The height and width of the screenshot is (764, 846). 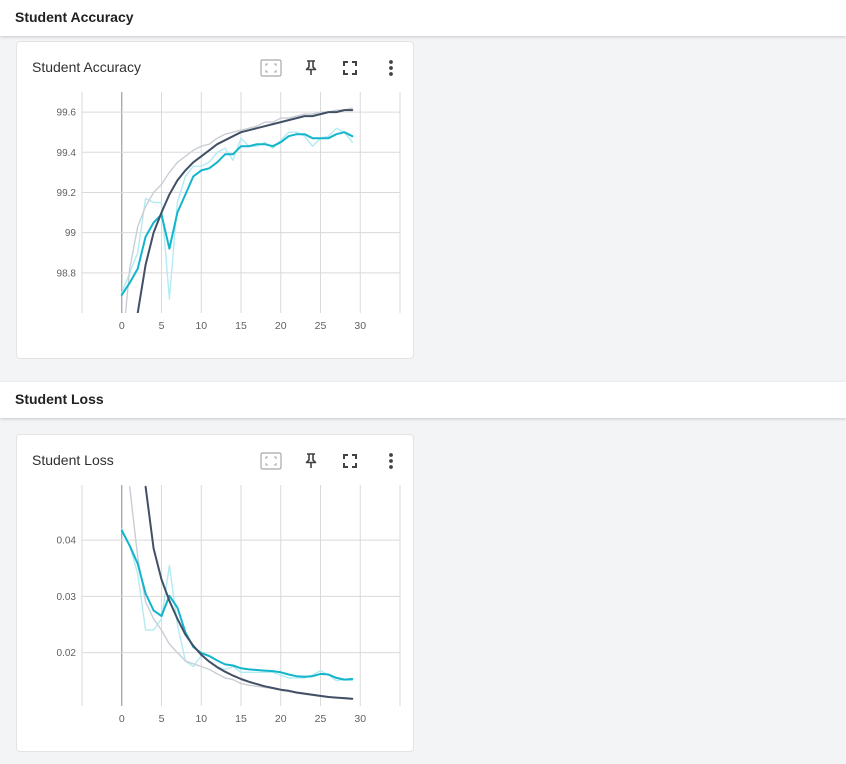 What do you see at coordinates (67, 273) in the screenshot?
I see `y-tick-label: 98.8` at bounding box center [67, 273].